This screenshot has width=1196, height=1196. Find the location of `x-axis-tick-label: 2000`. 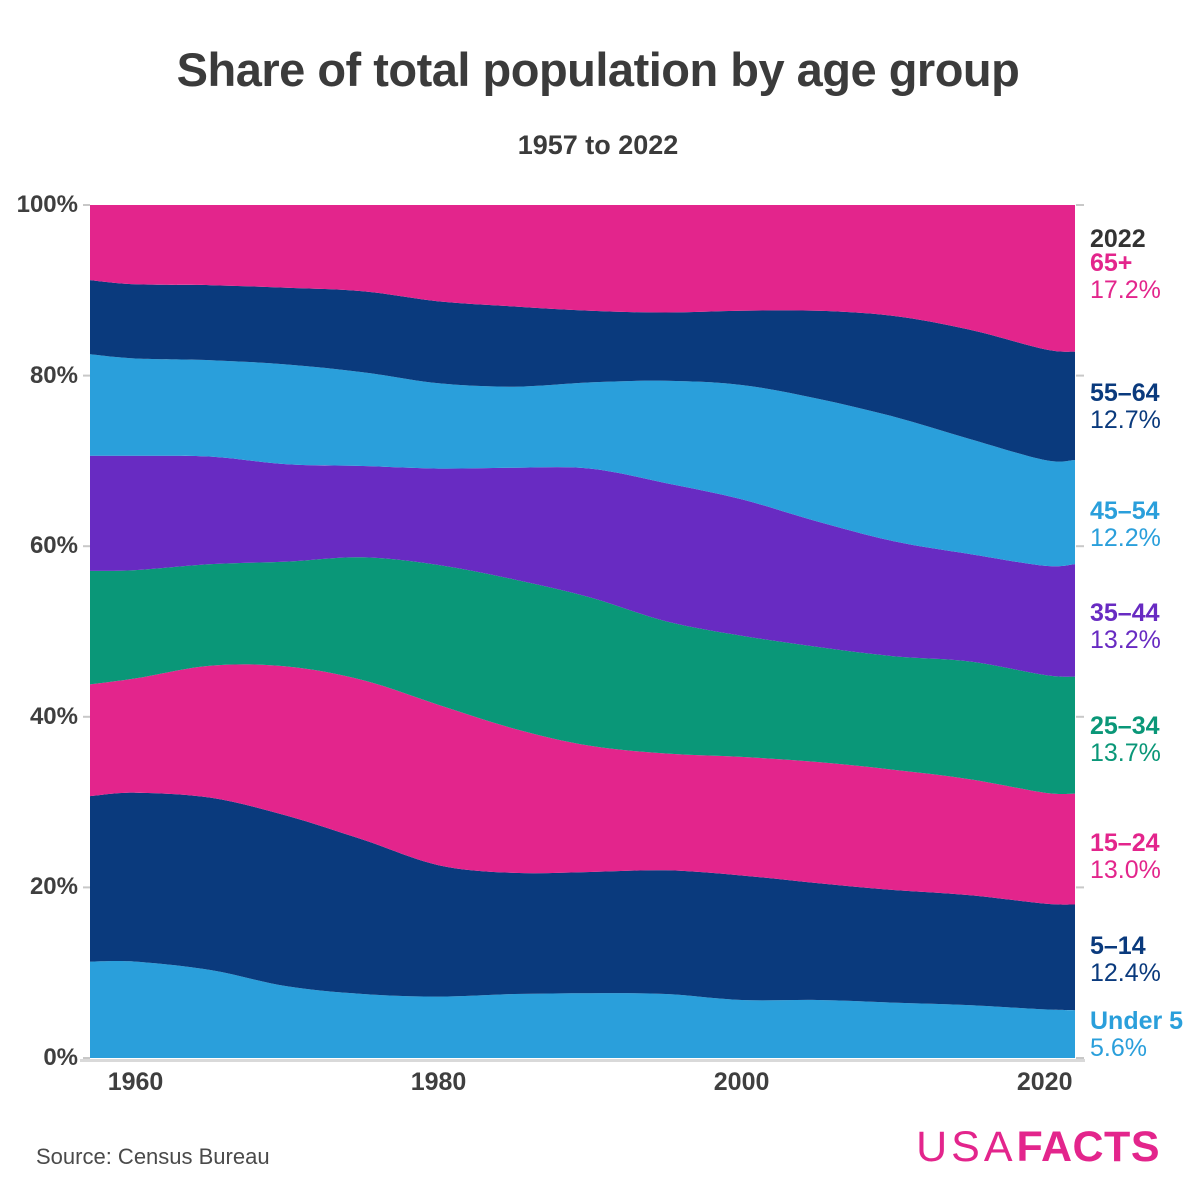

x-axis-tick-label: 2000 is located at coordinates (741, 1082).